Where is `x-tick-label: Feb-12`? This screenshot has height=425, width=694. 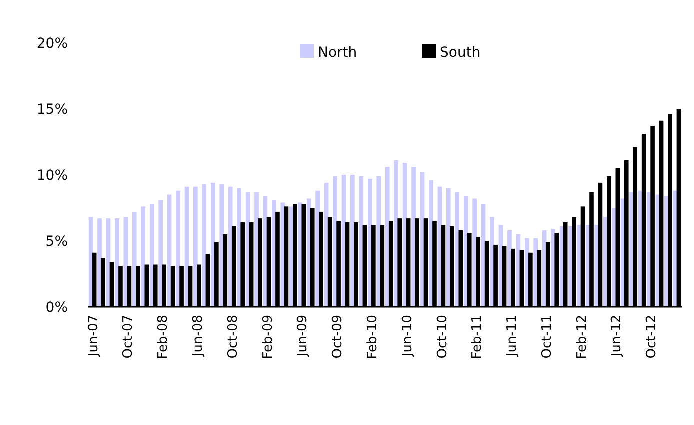 x-tick-label: Feb-12 is located at coordinates (582, 337).